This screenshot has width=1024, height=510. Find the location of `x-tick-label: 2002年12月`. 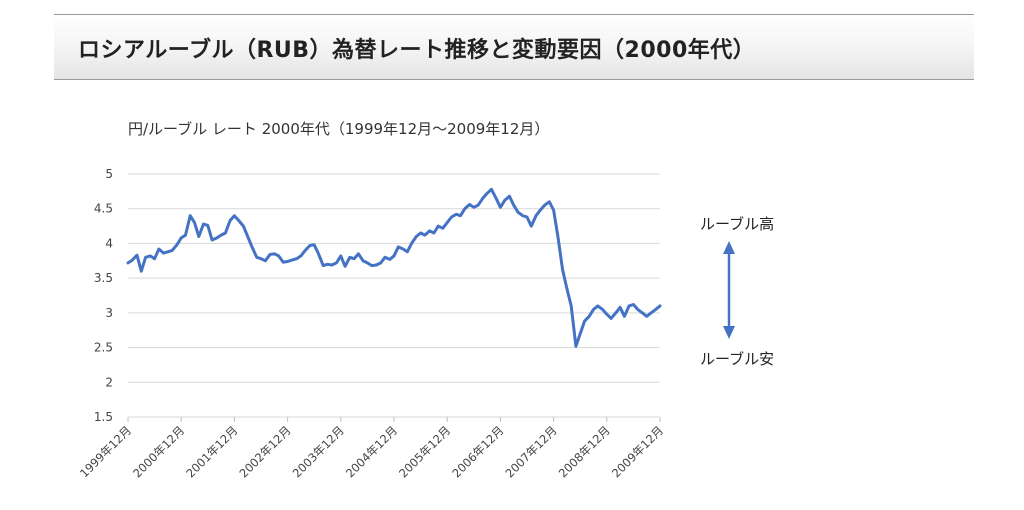

x-tick-label: 2002年12月 is located at coordinates (265, 451).